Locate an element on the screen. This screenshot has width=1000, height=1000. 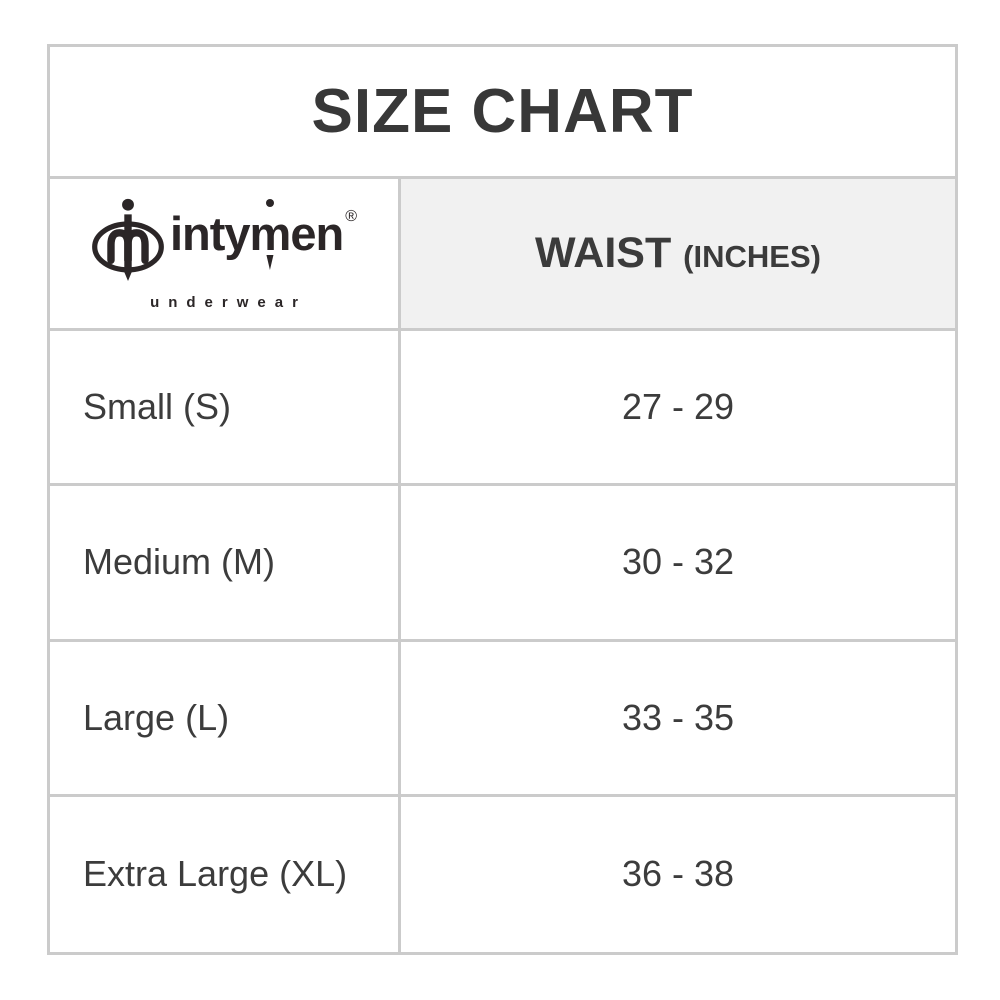
brand-logo-top: intymen ® is located at coordinates (224, 240).